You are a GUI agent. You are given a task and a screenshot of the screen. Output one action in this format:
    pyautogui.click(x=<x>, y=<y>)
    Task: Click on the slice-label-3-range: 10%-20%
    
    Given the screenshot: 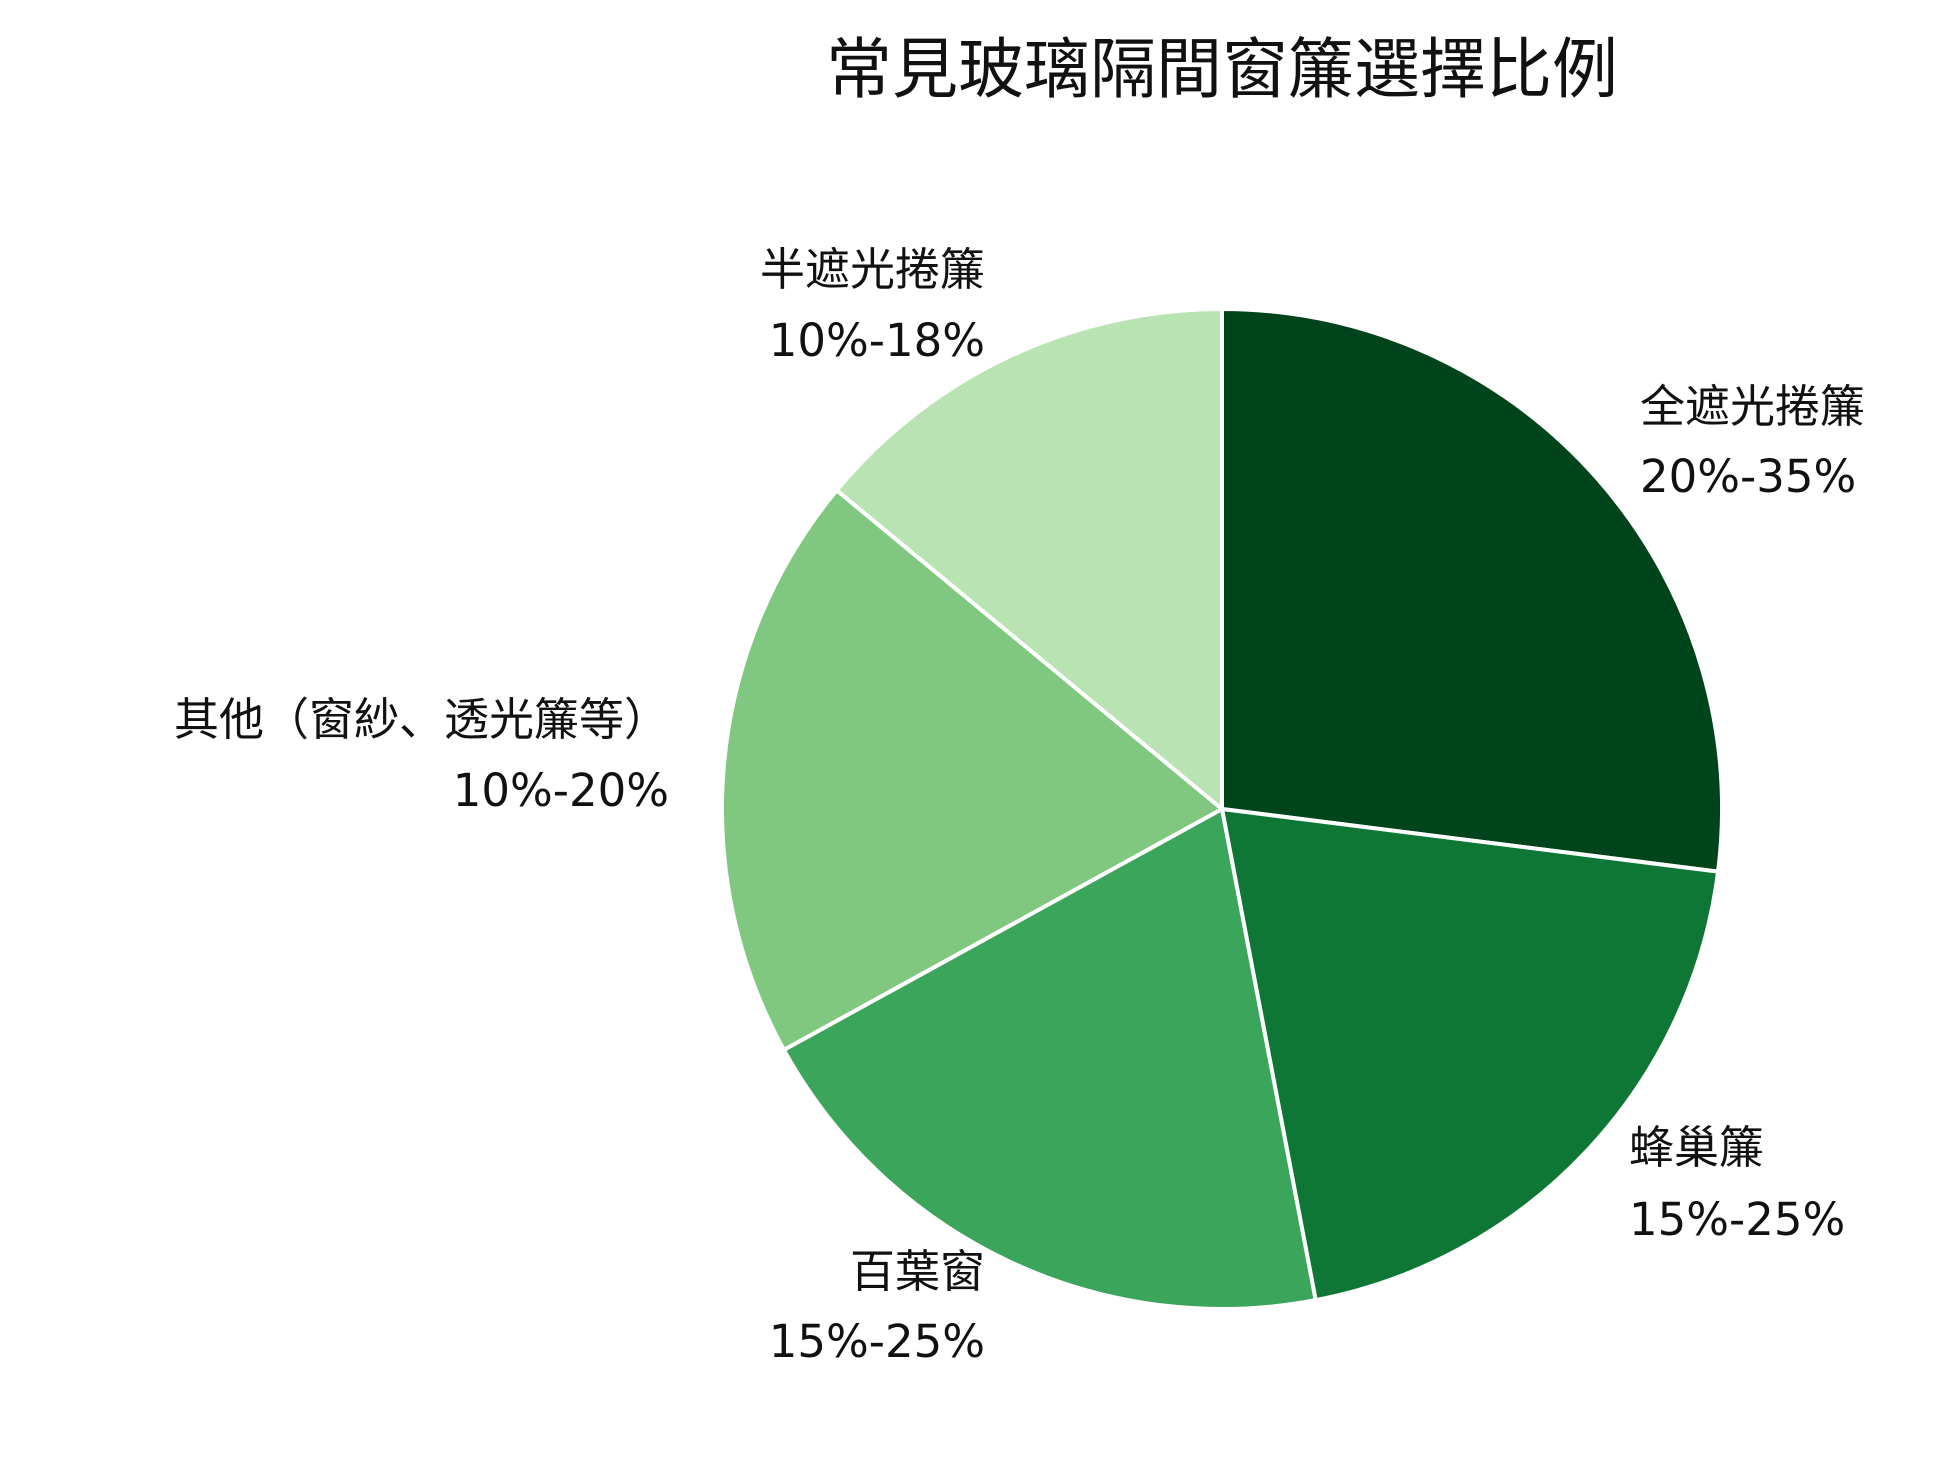 What is the action you would take?
    pyautogui.click(x=561, y=790)
    